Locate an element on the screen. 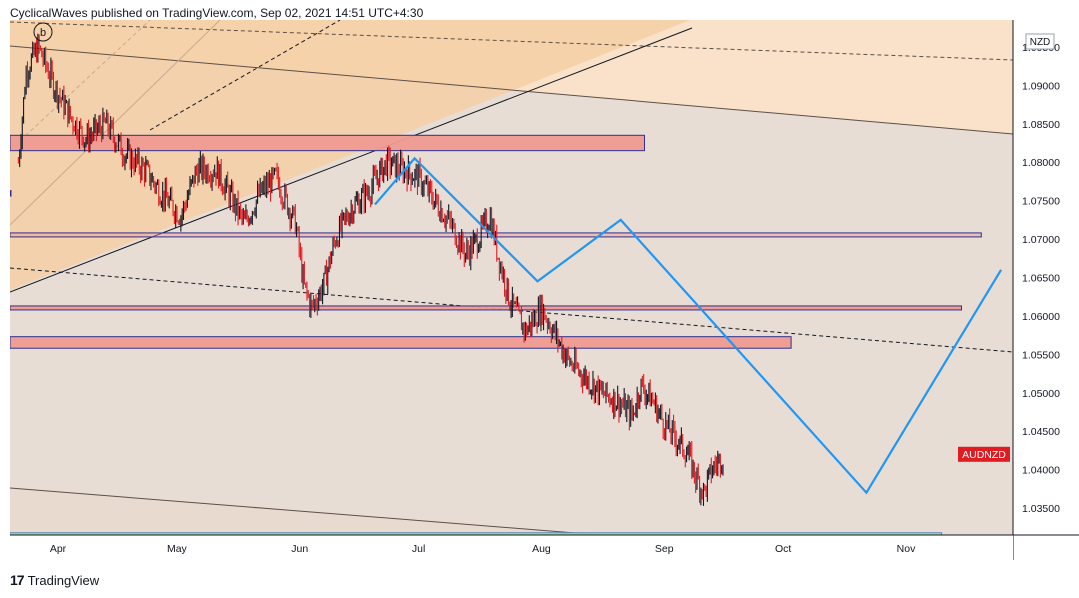 The image size is (1079, 598). last-price-badge: AUDNZD is located at coordinates (984, 454).